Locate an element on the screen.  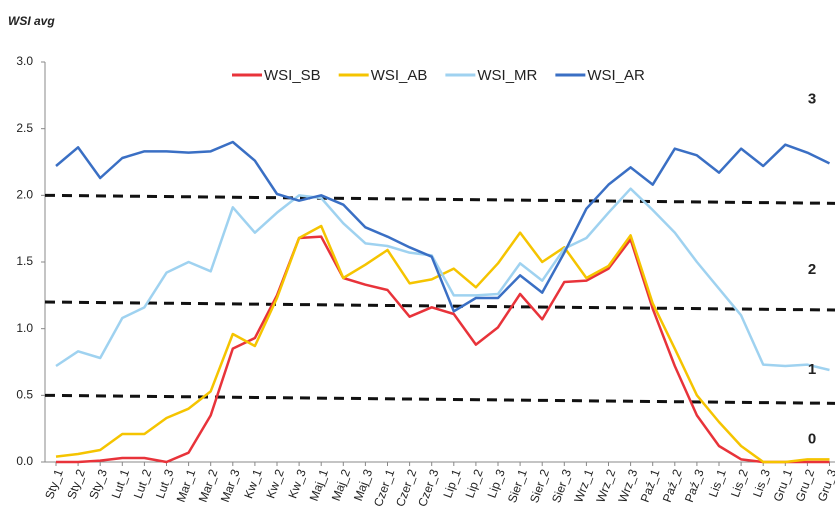
x-tick-label: Lip_2 is located at coordinates (473, 483).